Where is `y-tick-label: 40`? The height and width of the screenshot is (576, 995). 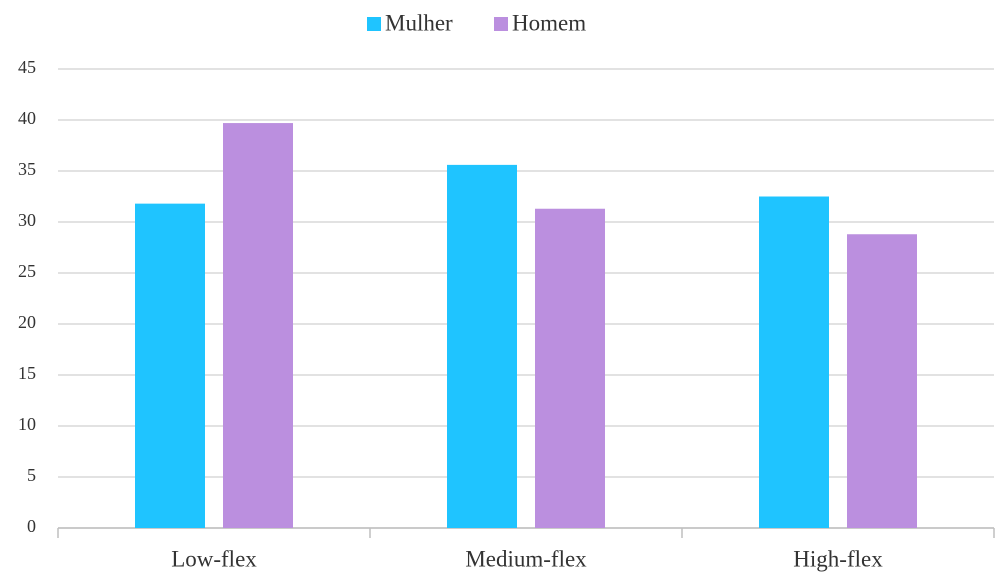
y-tick-label: 40 is located at coordinates (27, 118).